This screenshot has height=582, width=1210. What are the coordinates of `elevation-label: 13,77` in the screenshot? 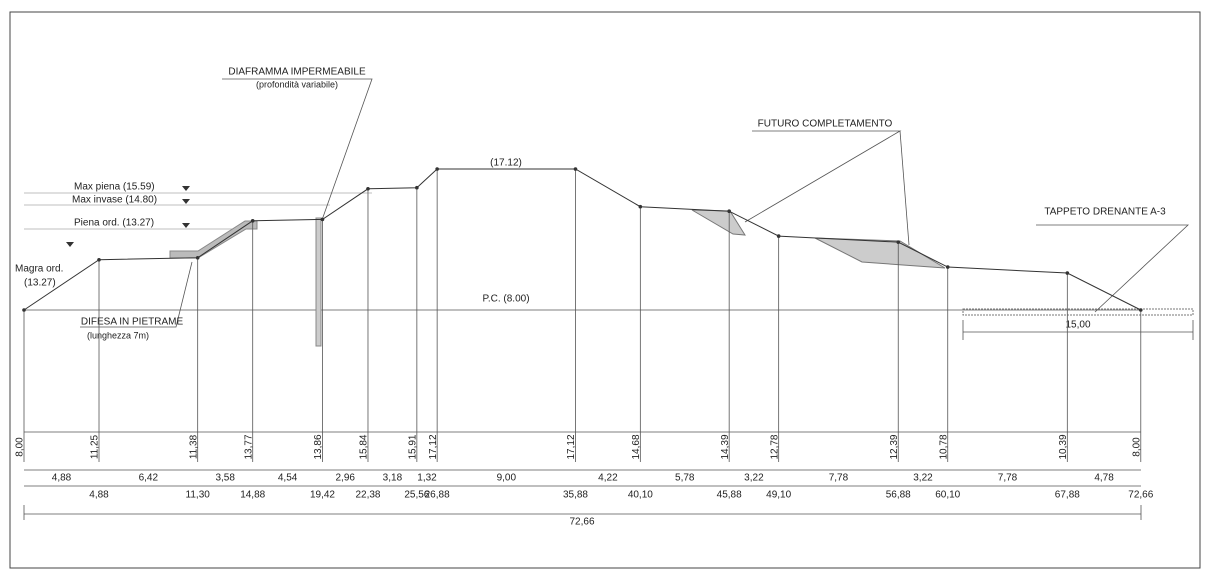 It's located at (248, 446).